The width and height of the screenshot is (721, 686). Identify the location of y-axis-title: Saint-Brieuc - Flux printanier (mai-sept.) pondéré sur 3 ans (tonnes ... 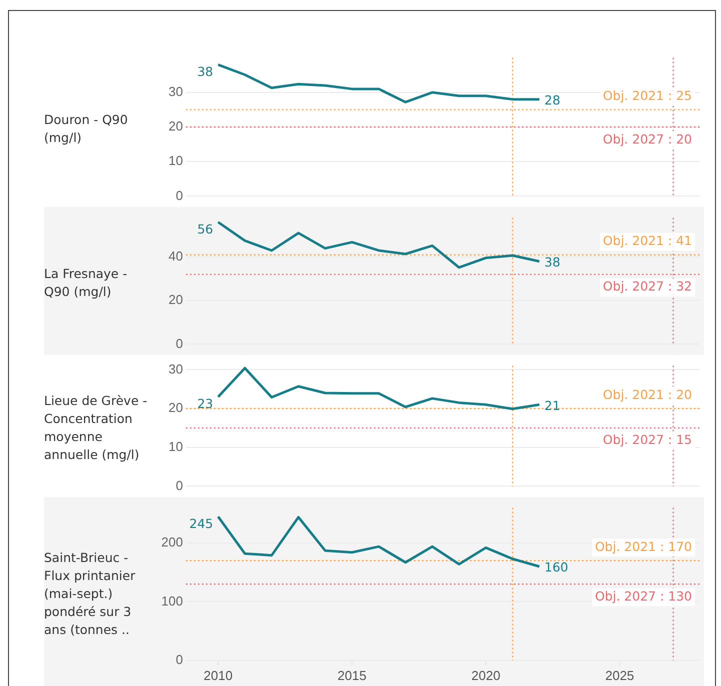
(90, 594).